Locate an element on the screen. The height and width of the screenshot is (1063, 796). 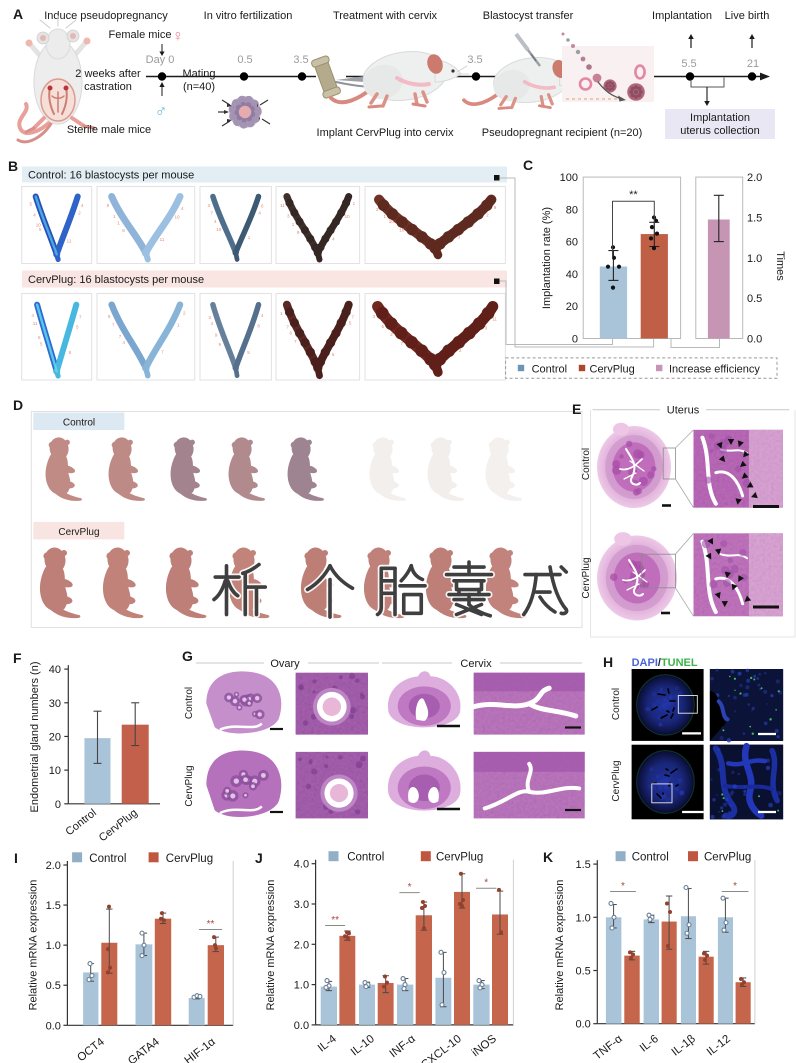
svg-text: IL-6 is located at coordinates (649, 1044).